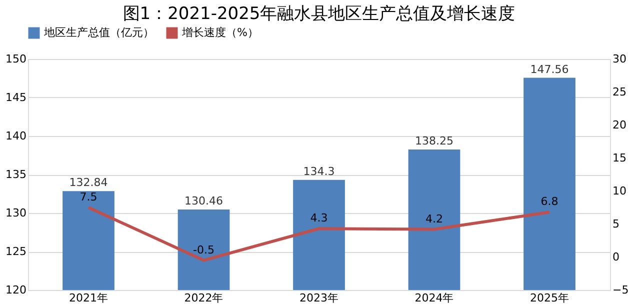 Image resolution: width=634 pixels, height=308 pixels. I want to click on y-tick-label: 150, so click(16, 59).